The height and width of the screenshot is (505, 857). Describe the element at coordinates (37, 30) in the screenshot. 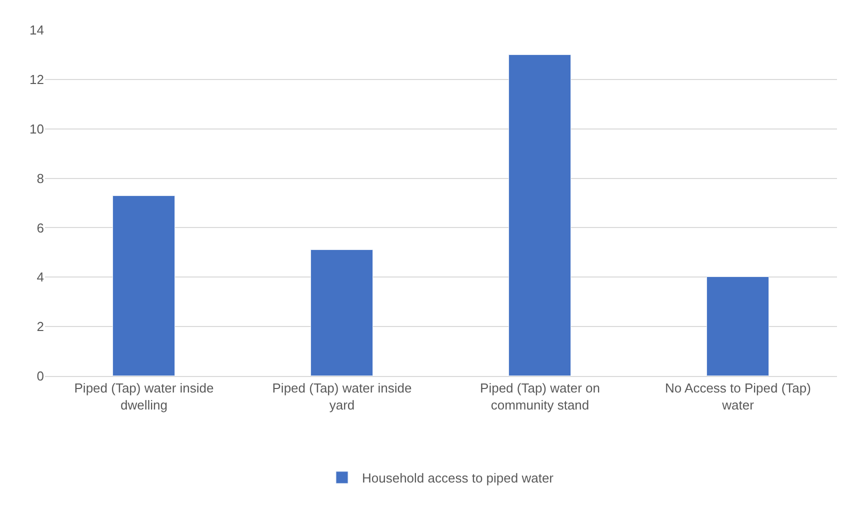

I see `y-tick-label: 14` at that location.